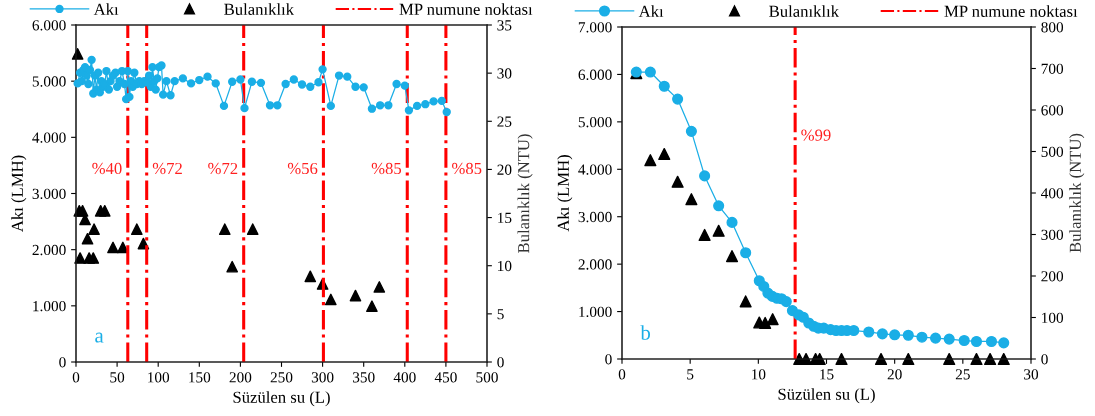 The height and width of the screenshot is (416, 1095). I want to click on x-tick-label: 25, so click(962, 374).